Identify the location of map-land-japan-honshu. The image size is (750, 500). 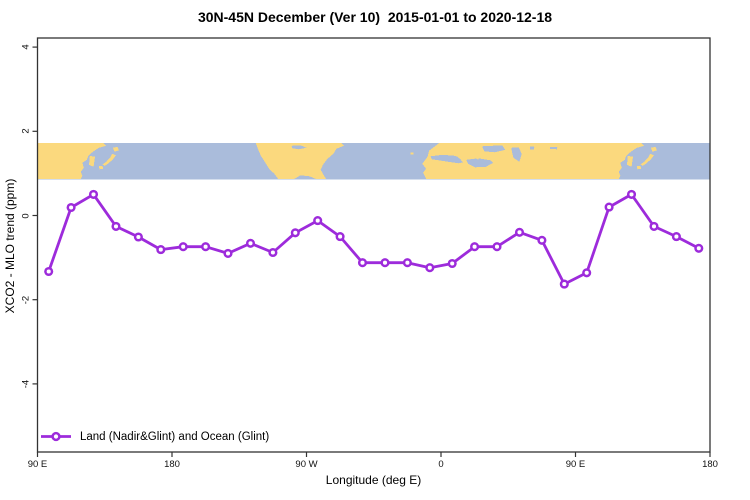
(109, 159).